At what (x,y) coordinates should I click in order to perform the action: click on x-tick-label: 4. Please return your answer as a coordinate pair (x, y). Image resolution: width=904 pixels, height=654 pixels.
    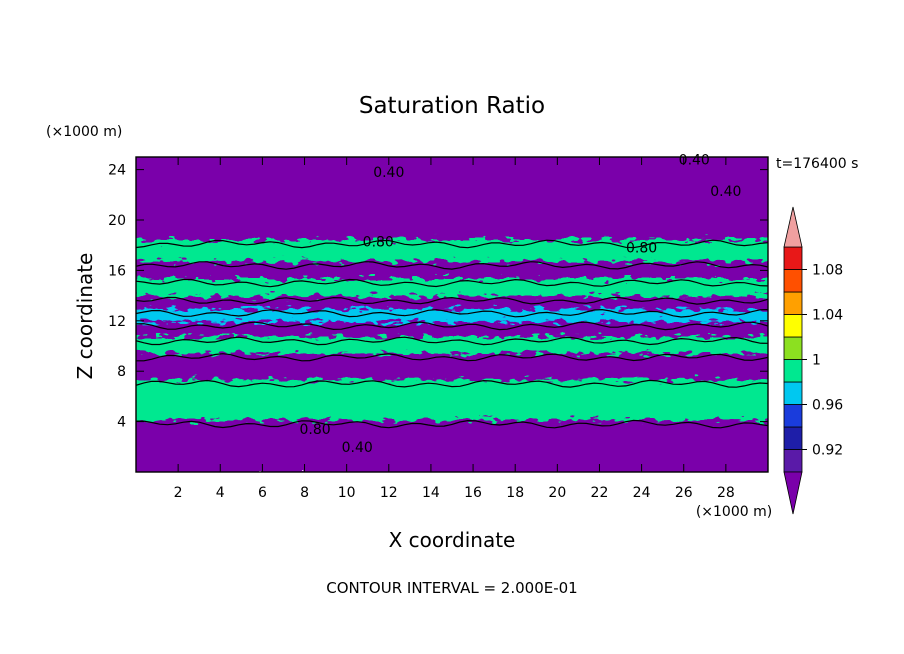
    Looking at the image, I should click on (220, 493).